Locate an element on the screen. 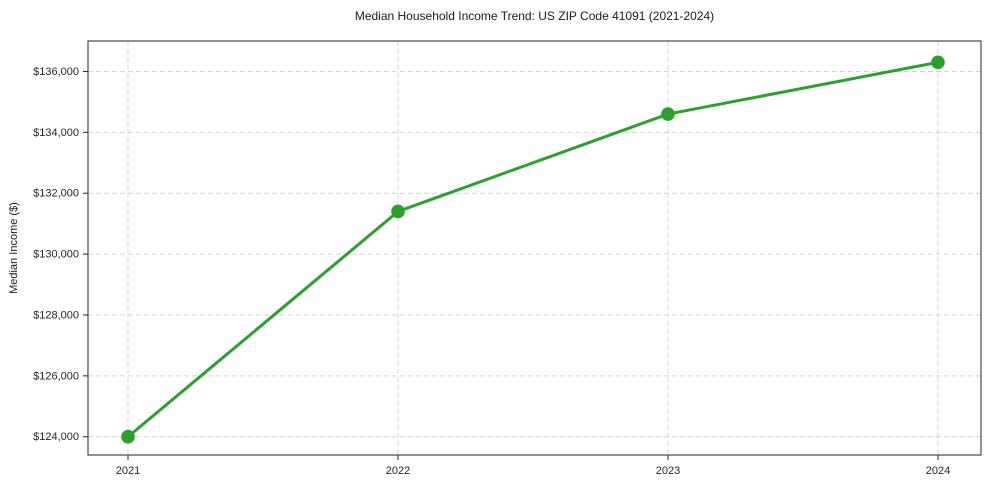  y-tick-label: $136,000 is located at coordinates (56, 72).